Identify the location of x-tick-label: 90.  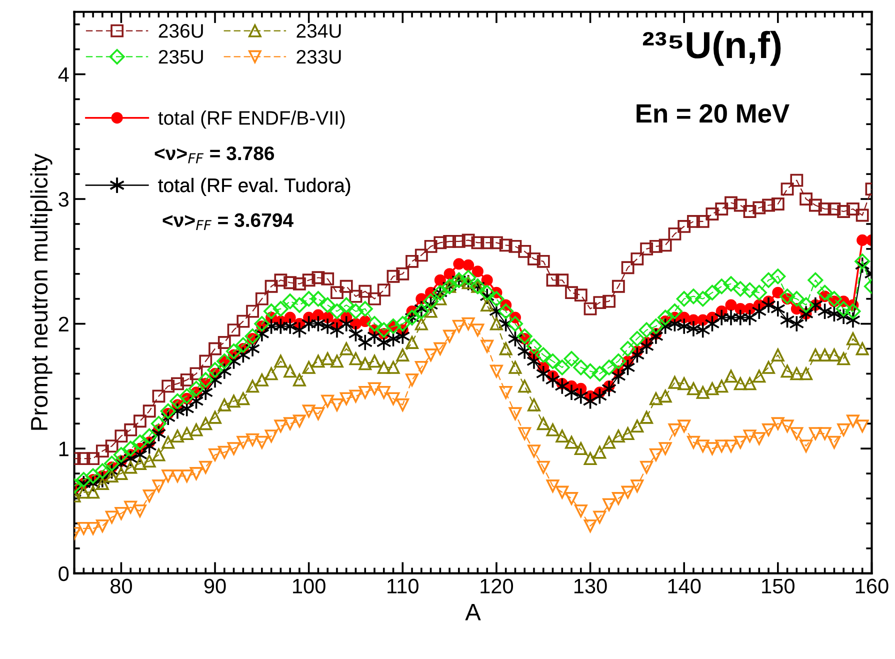
(215, 586).